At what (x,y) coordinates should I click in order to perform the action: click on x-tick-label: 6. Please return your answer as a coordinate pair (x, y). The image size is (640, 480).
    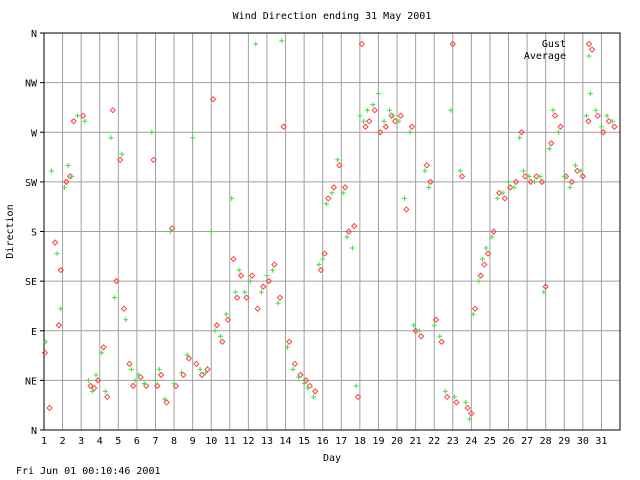
    Looking at the image, I should click on (137, 441).